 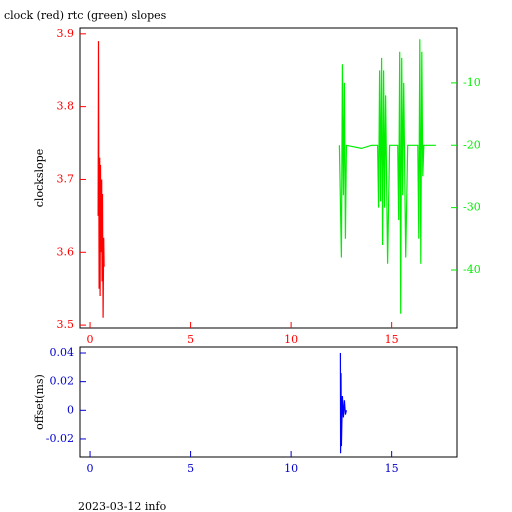 What do you see at coordinates (39, 402) in the screenshot?
I see `y-axis-label: offset(ms)` at bounding box center [39, 402].